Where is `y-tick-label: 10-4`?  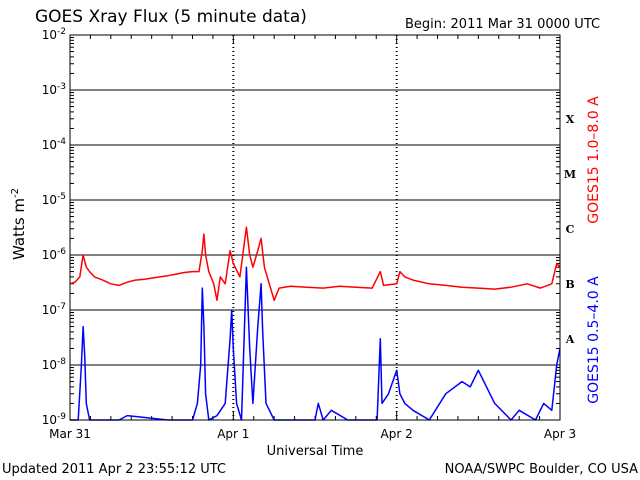
y-tick-label: 10-4 is located at coordinates (54, 144).